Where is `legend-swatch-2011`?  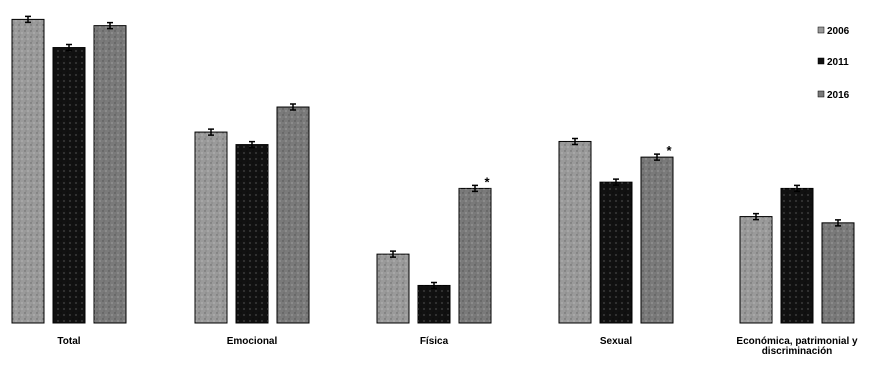 legend-swatch-2011 is located at coordinates (821, 61).